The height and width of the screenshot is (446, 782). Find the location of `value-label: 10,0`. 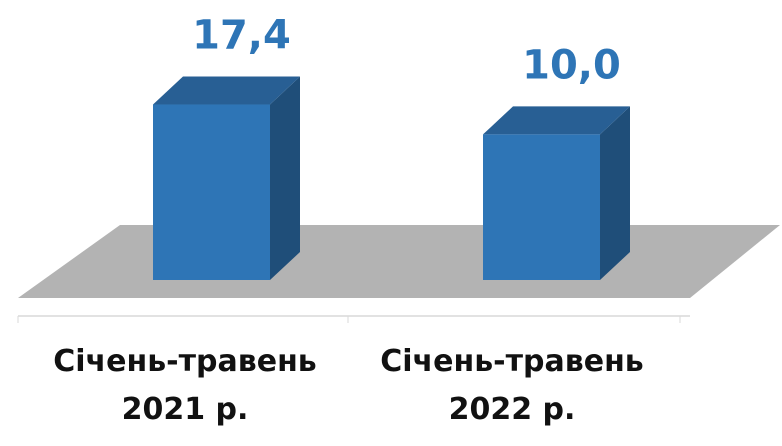

value-label: 10,0 is located at coordinates (571, 65).